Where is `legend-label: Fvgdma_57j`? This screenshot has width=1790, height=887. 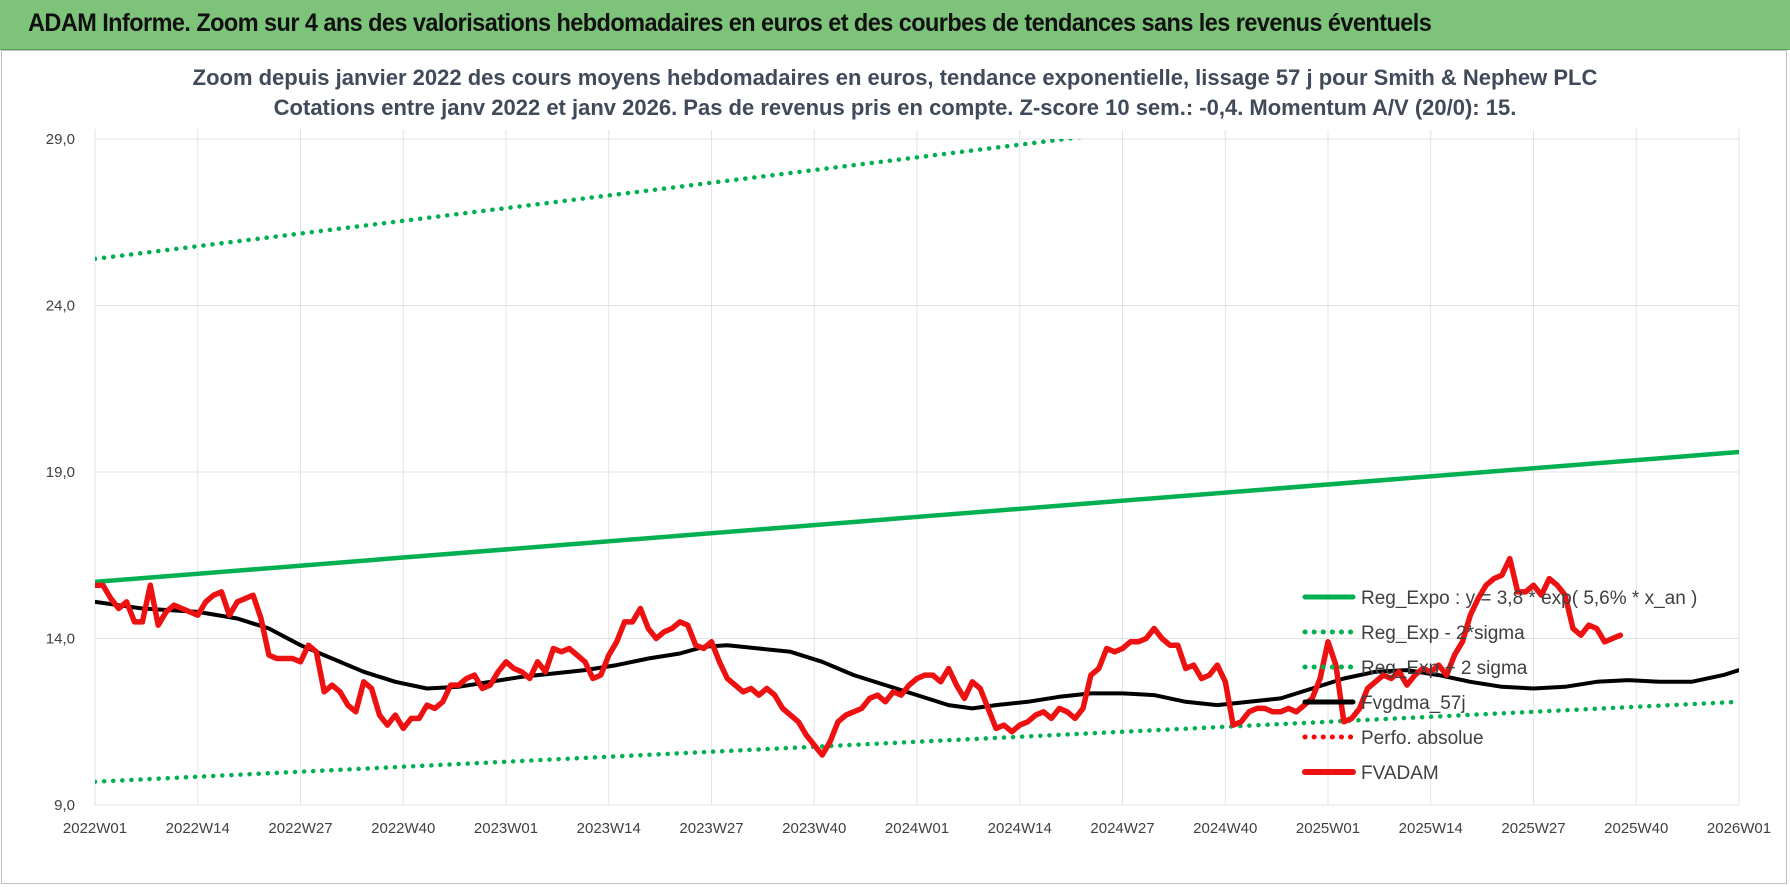 legend-label: Fvgdma_57j is located at coordinates (1413, 703).